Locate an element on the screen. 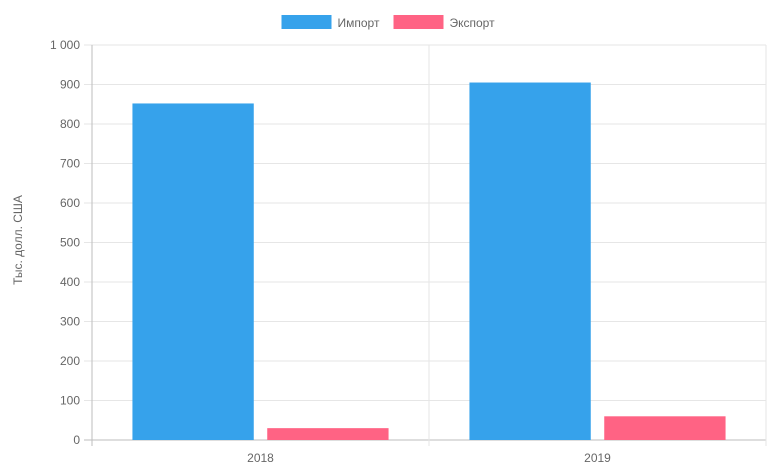  y-tick-label: 100 is located at coordinates (70, 401).